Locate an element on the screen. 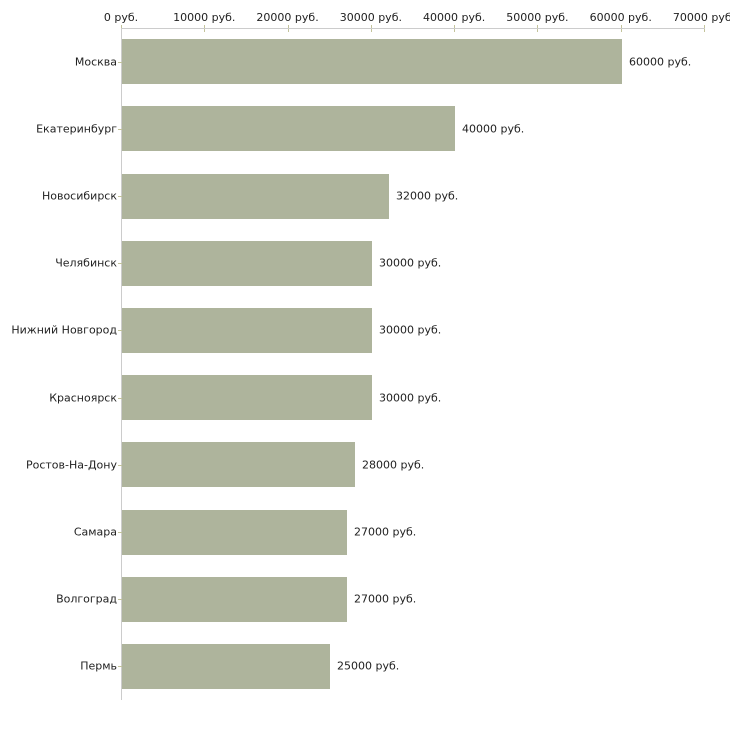 The image size is (730, 730). value-label: 60000 руб. is located at coordinates (660, 62).